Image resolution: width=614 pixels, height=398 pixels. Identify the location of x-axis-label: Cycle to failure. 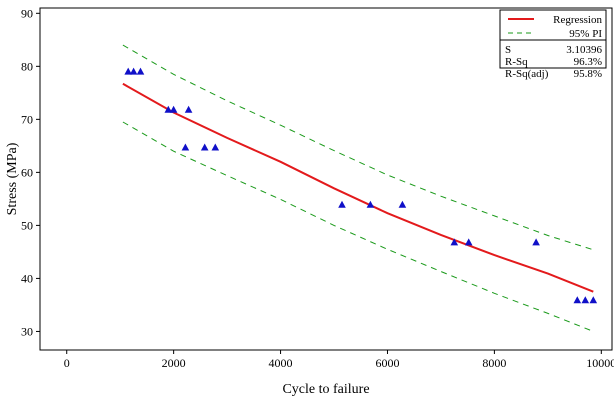
(325, 389).